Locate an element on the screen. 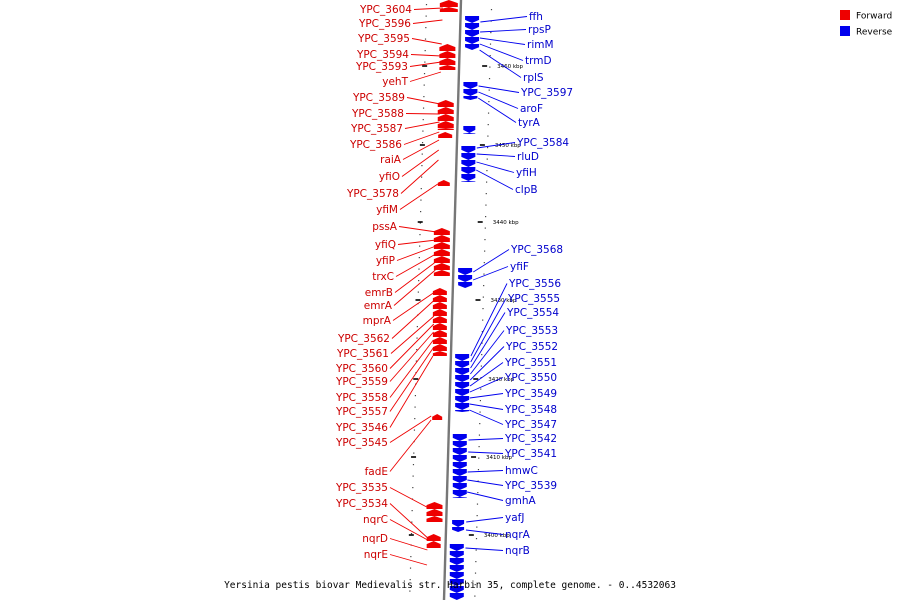  forward-gene-label: nqrE is located at coordinates (376, 555).